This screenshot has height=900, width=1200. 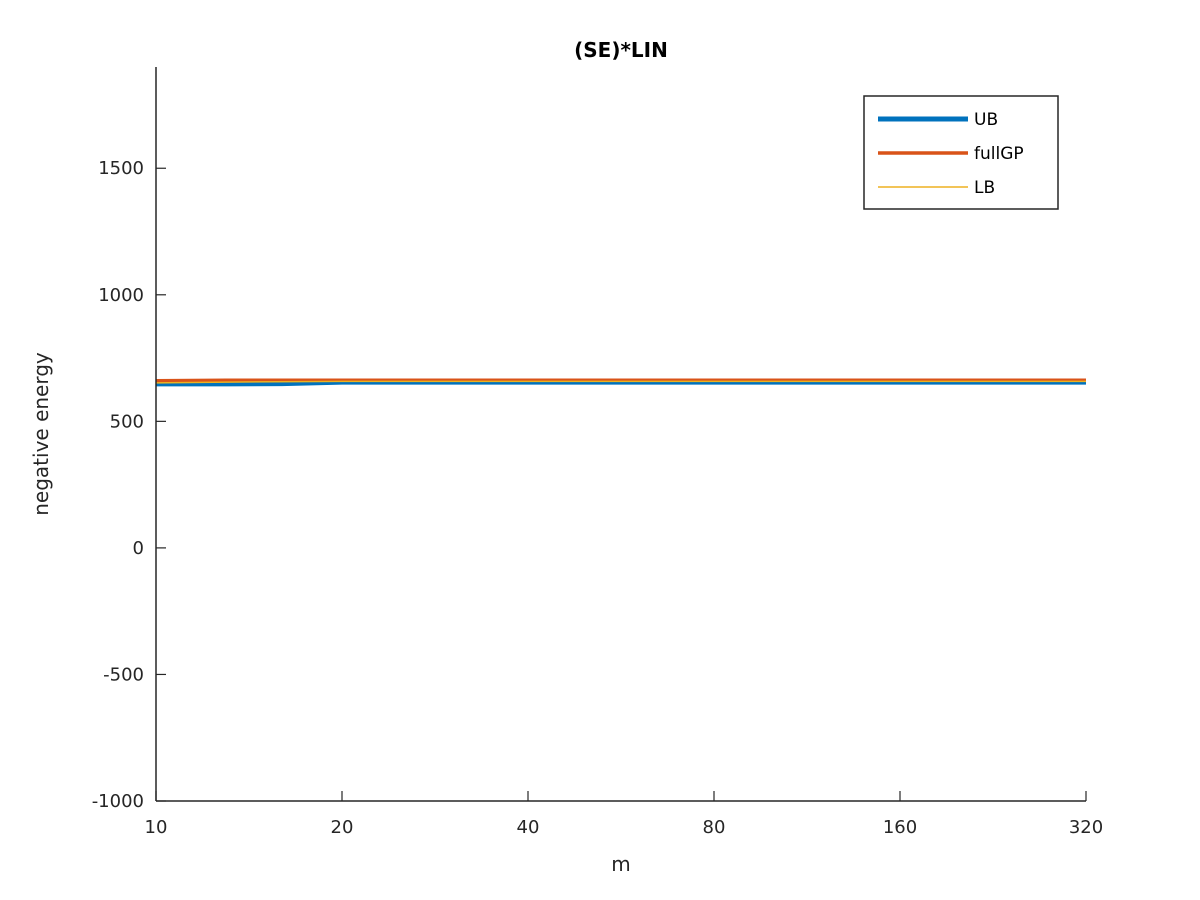 What do you see at coordinates (900, 827) in the screenshot?
I see `x-tick-label: 160` at bounding box center [900, 827].